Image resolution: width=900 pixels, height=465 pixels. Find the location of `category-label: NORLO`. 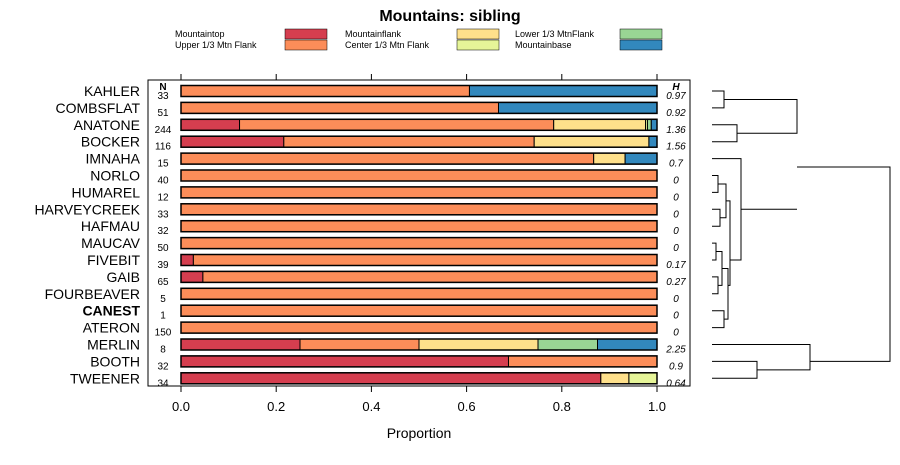

category-label: NORLO is located at coordinates (115, 176).